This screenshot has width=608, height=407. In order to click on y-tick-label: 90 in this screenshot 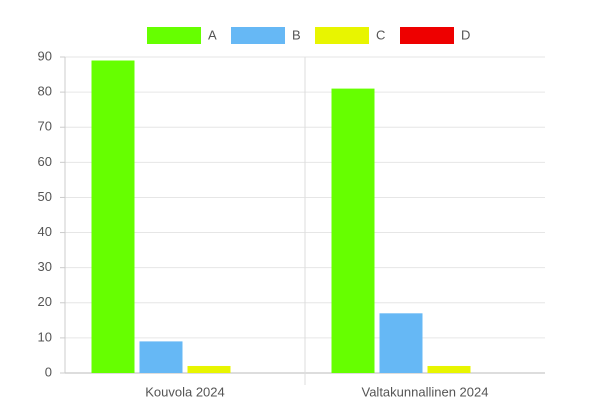, I will do `click(45, 55)`.